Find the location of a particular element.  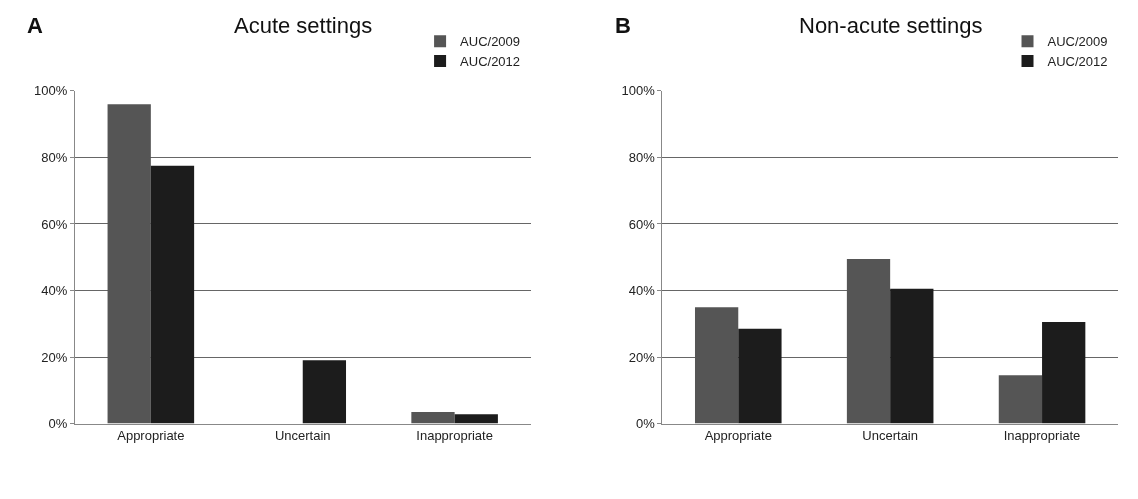

chart-title: Non-acute settings is located at coordinates (891, 25).